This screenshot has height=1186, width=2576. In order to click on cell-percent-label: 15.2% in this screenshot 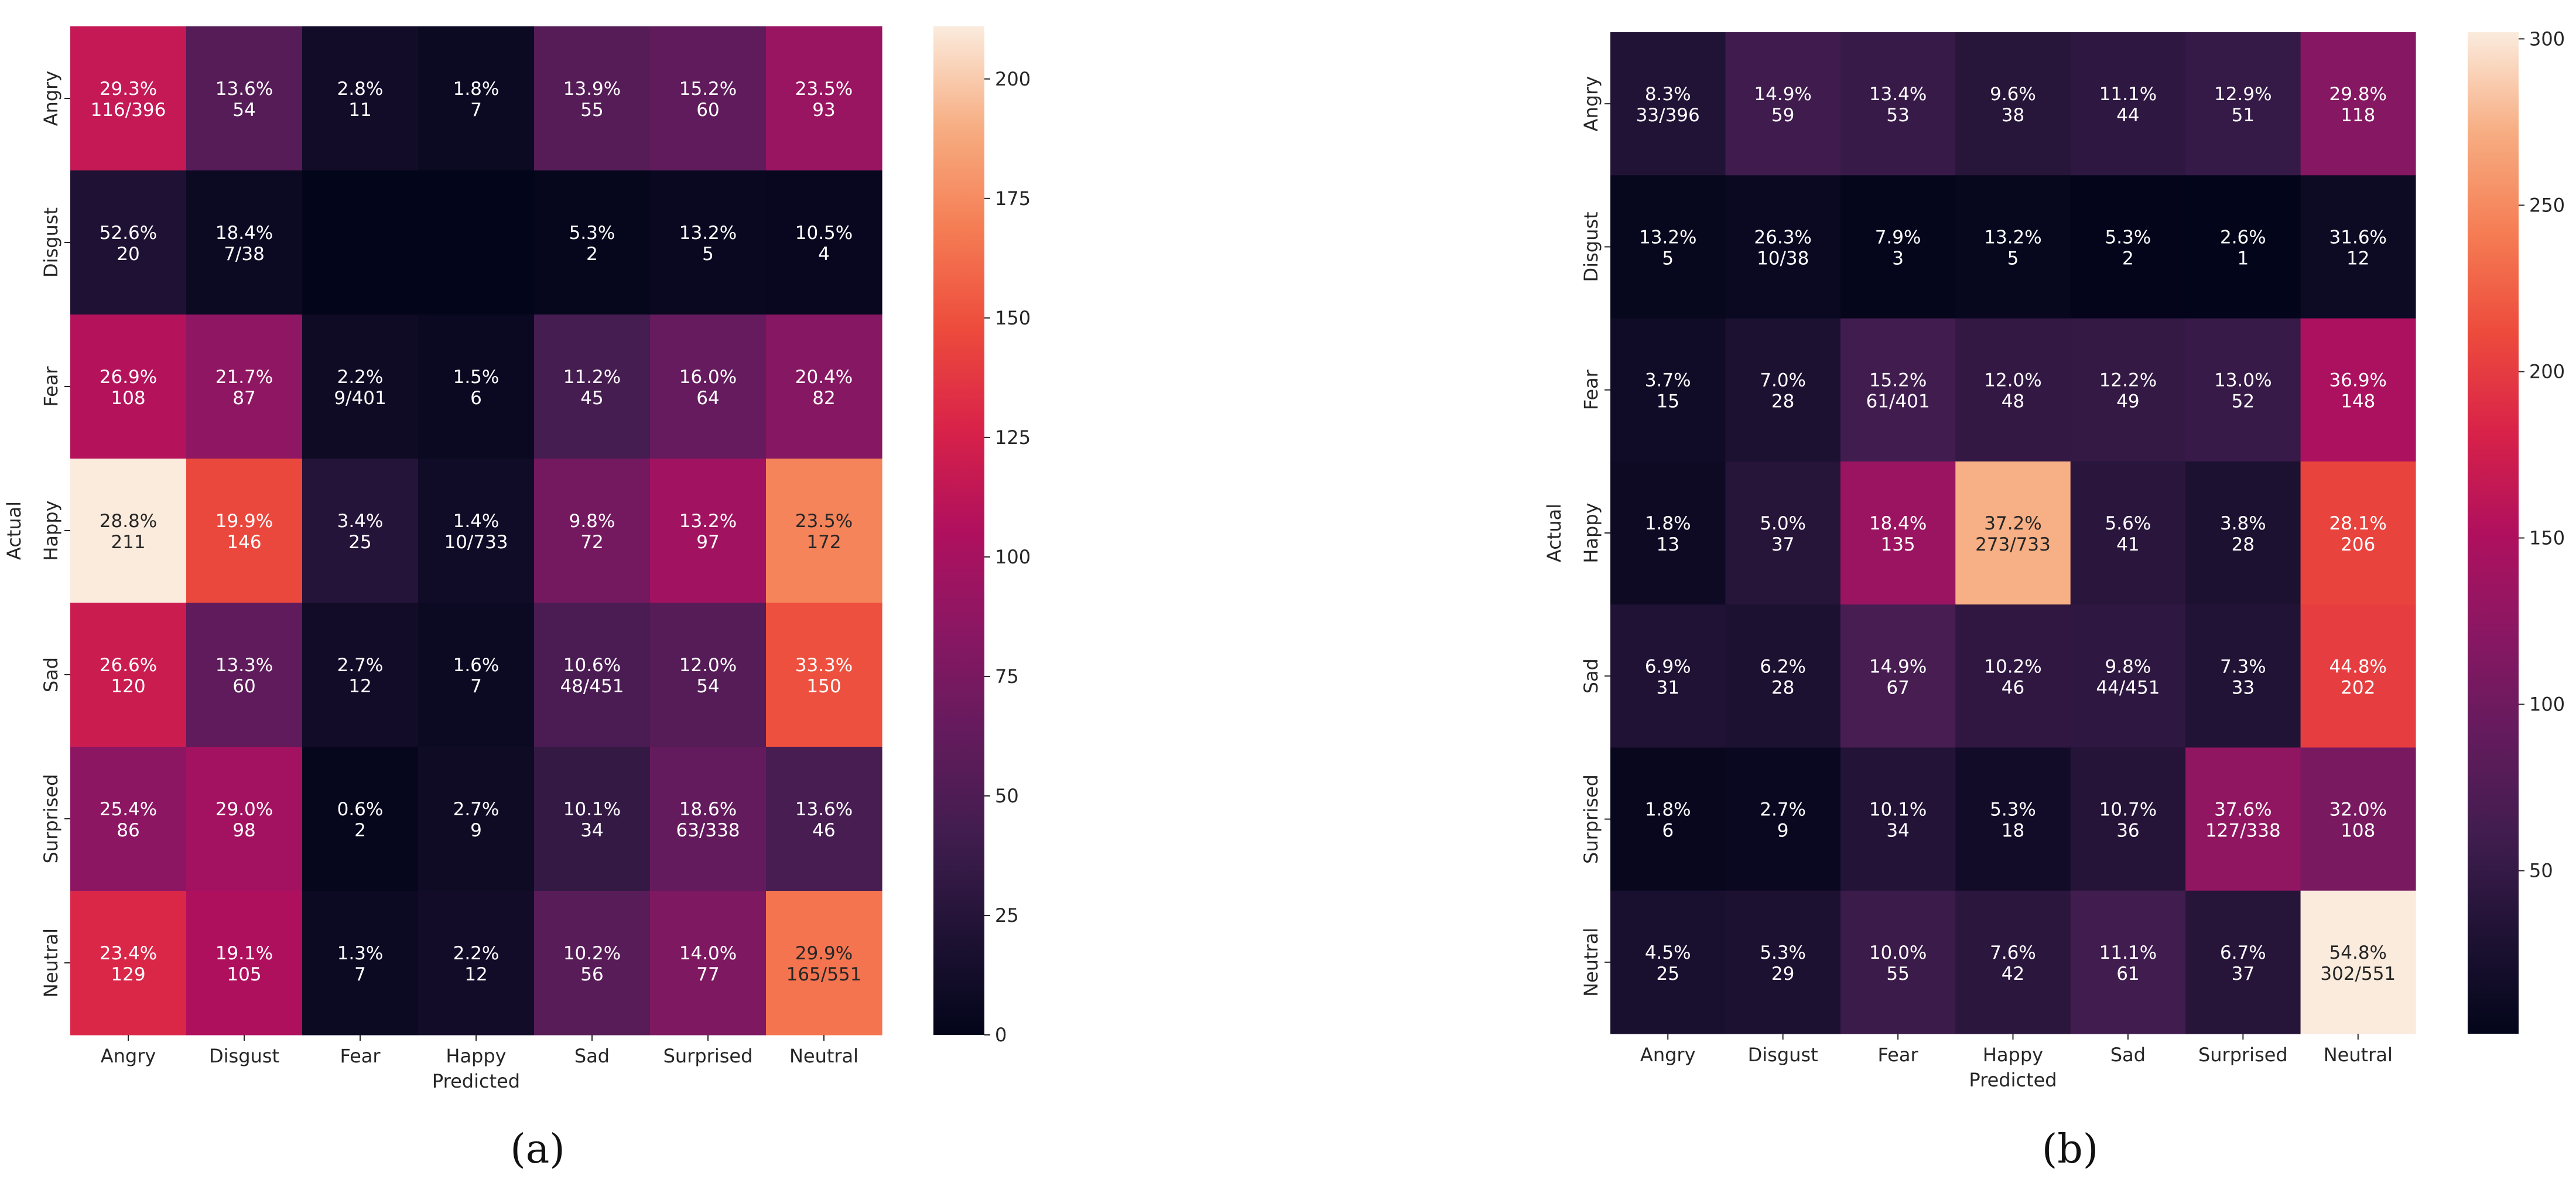, I will do `click(708, 89)`.